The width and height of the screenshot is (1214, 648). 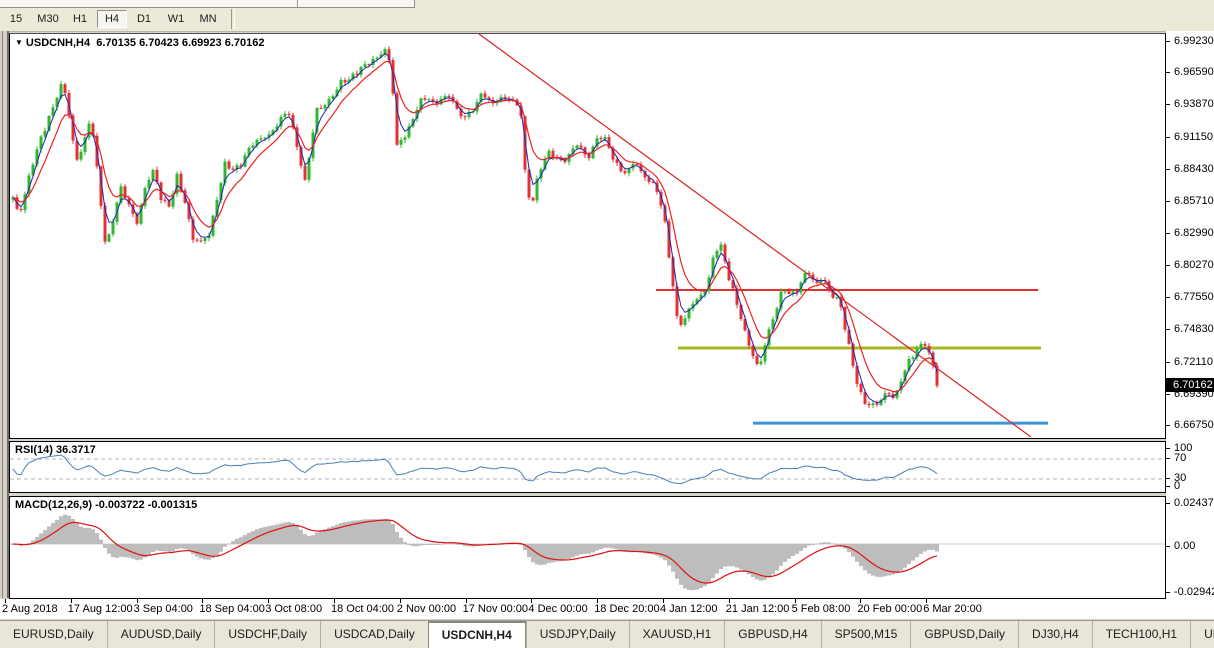 I want to click on timeframe-m30-button: M30, so click(x=48, y=19).